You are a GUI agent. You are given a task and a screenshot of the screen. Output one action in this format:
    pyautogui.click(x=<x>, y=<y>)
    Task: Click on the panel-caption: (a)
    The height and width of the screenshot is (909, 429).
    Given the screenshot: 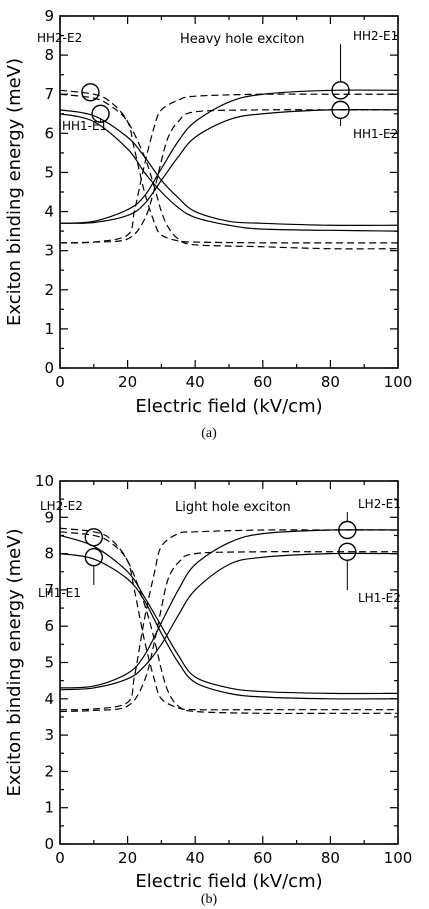 What is the action you would take?
    pyautogui.click(x=209, y=433)
    